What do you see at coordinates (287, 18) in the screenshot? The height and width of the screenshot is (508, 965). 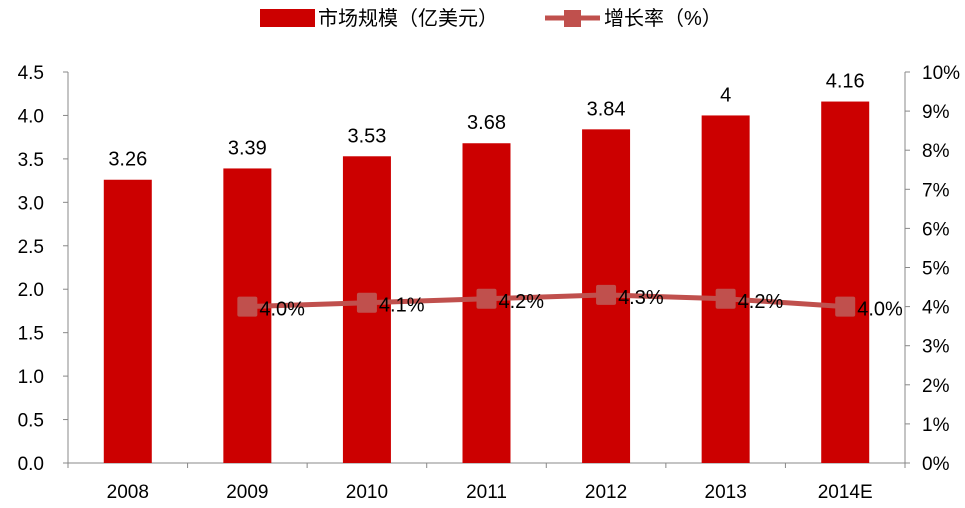 I see `legend-bar-swatch` at bounding box center [287, 18].